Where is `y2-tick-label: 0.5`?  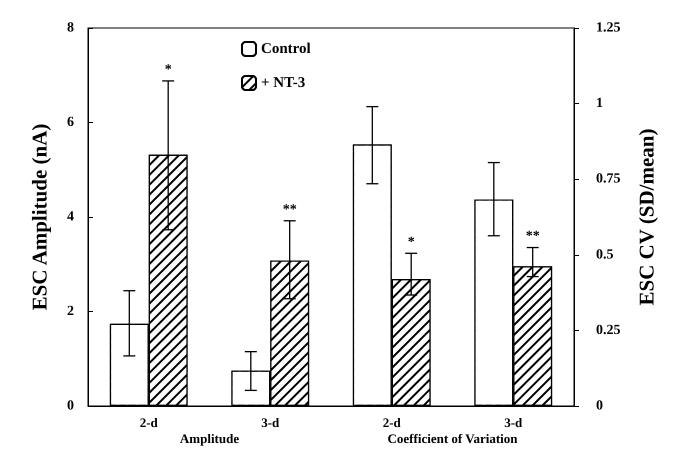
y2-tick-label: 0.5 is located at coordinates (605, 254).